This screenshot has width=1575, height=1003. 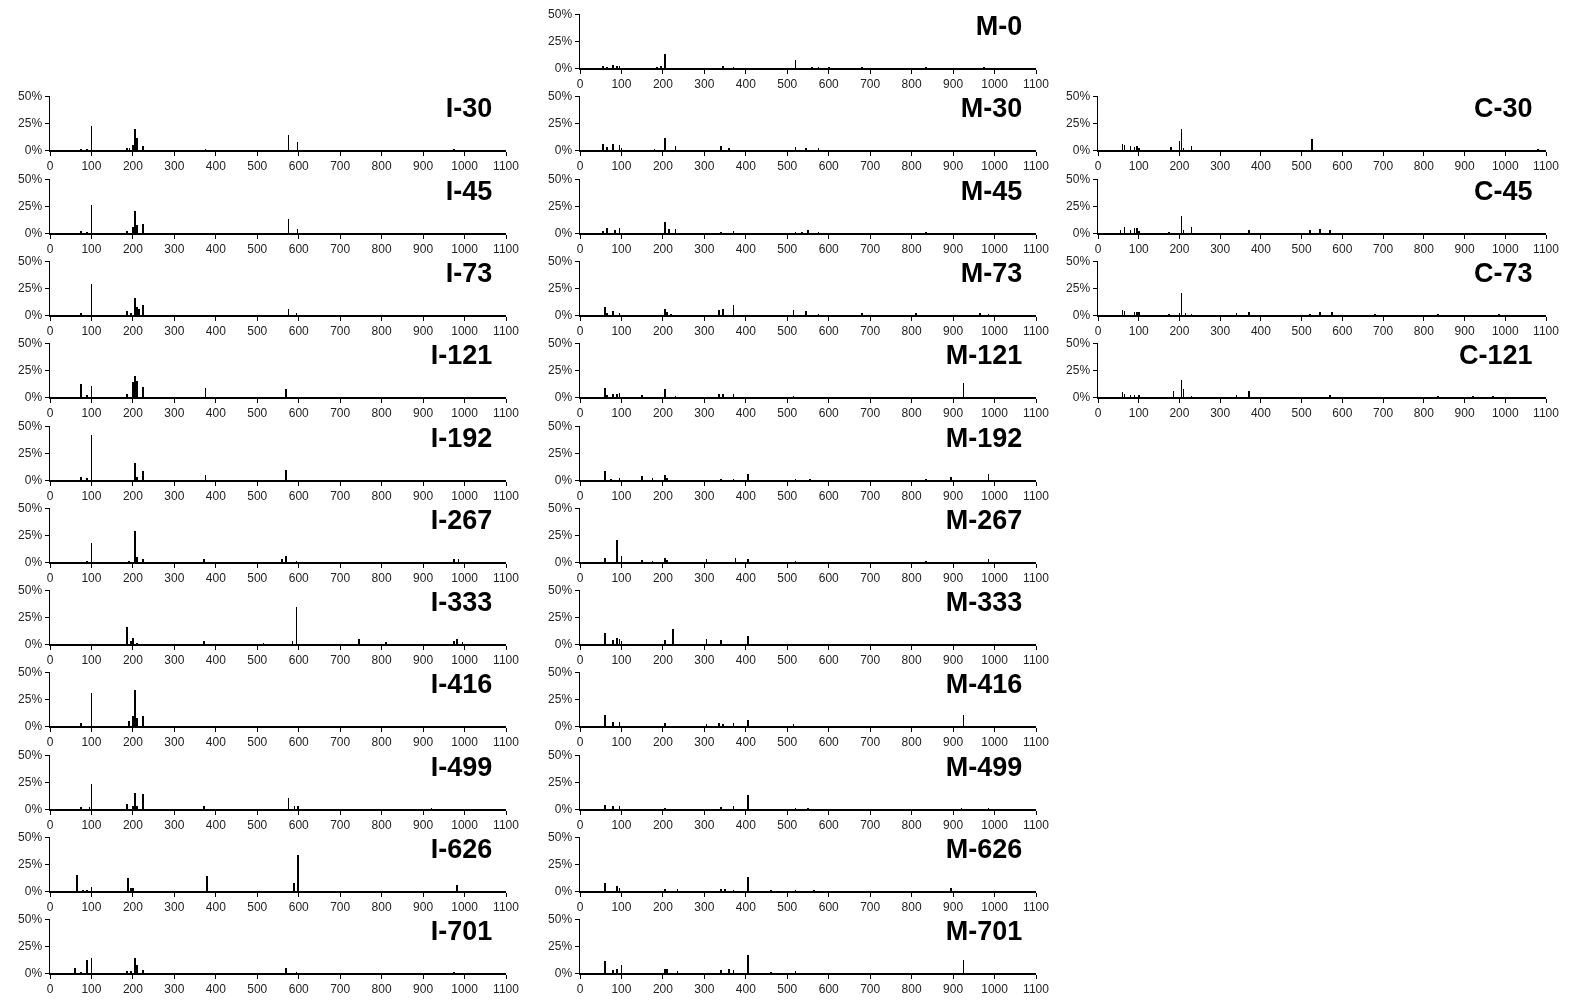 What do you see at coordinates (991, 190) in the screenshot?
I see `chart-title: M-45` at bounding box center [991, 190].